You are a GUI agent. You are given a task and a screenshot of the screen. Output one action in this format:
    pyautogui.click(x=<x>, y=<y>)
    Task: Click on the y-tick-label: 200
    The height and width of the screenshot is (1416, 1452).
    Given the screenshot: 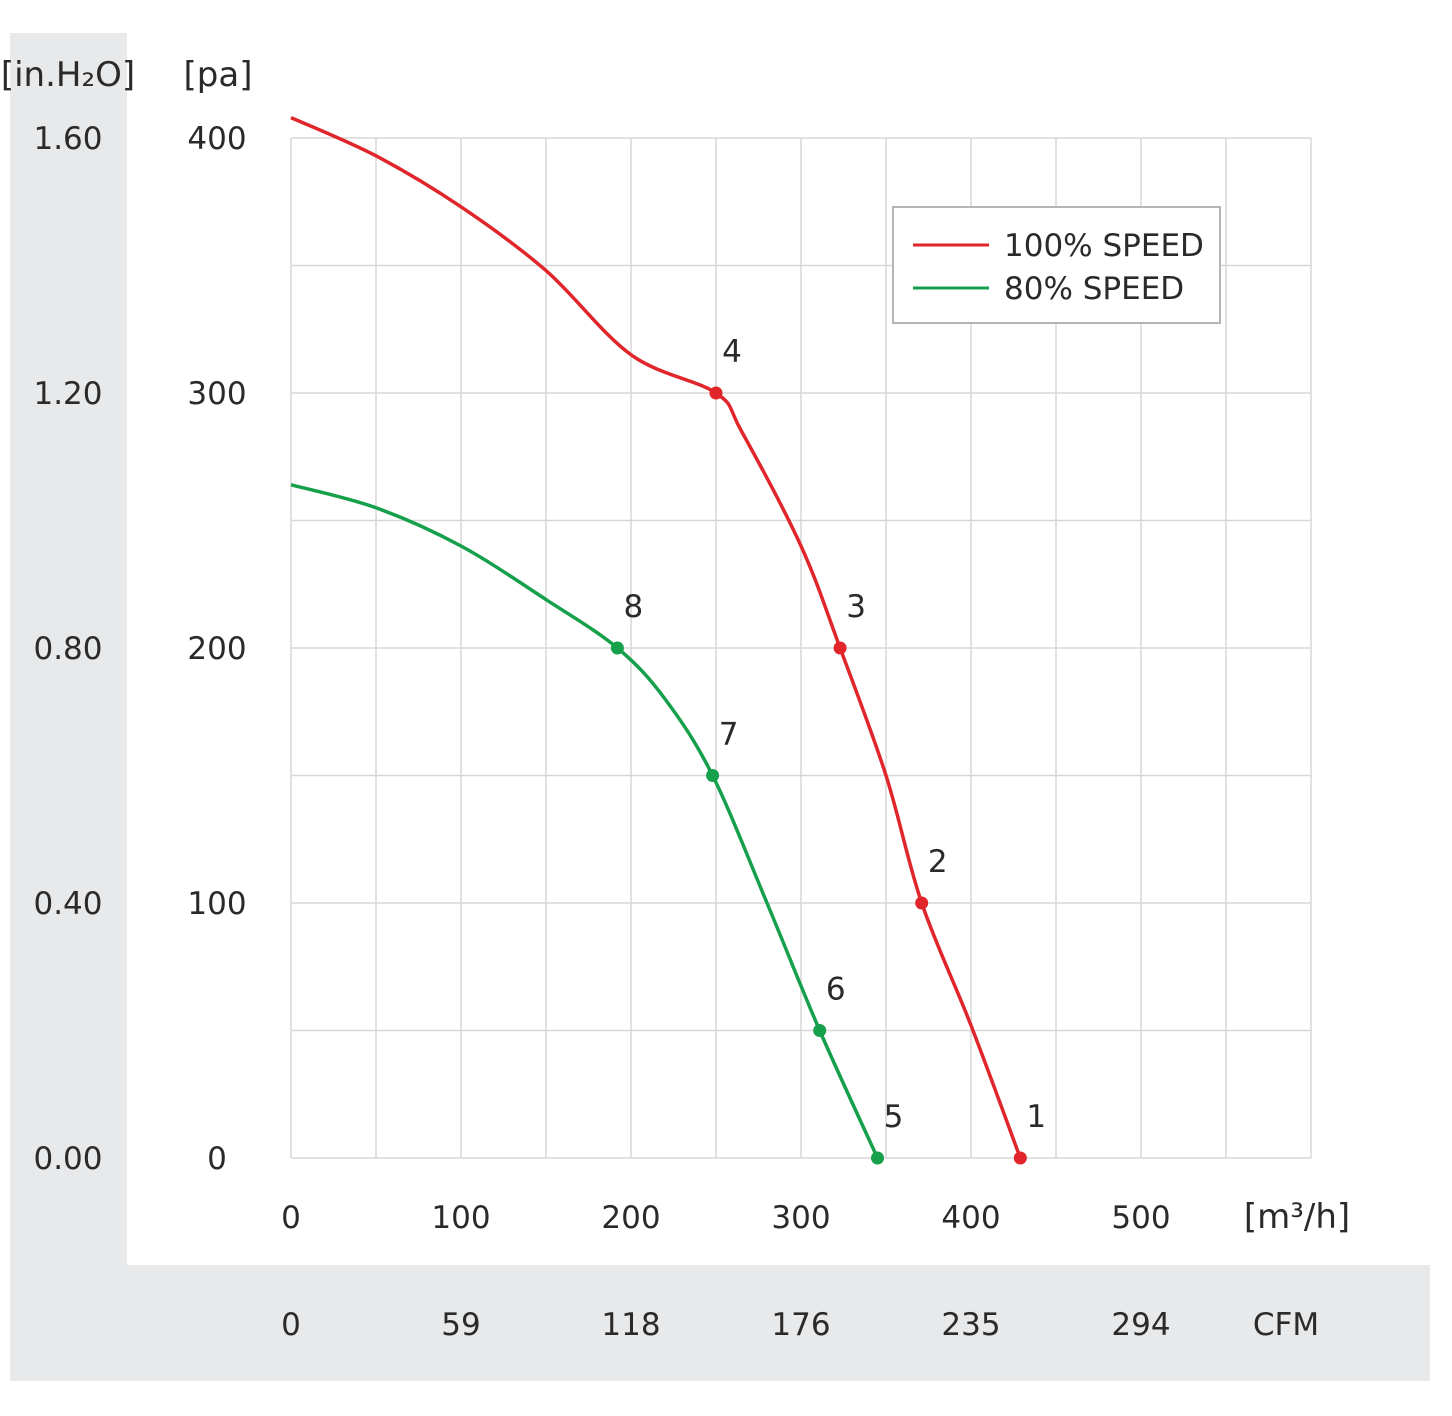 What is the action you would take?
    pyautogui.click(x=216, y=649)
    